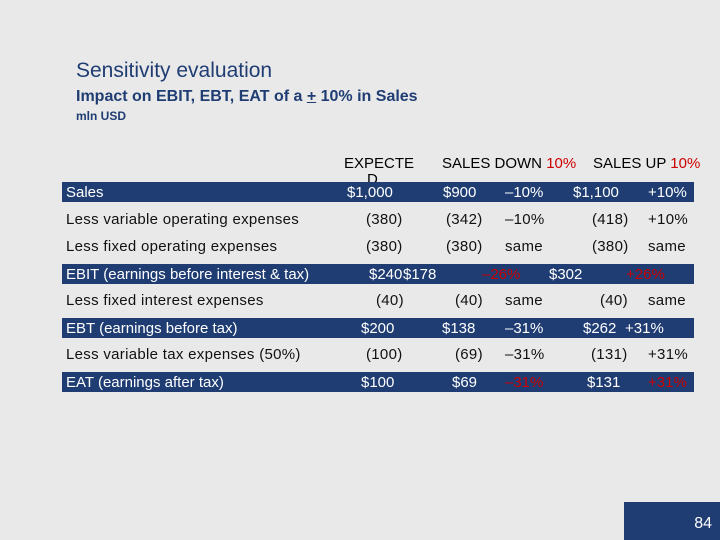 The image size is (720, 540). What do you see at coordinates (609, 354) in the screenshot?
I see `up-value: (131)` at bounding box center [609, 354].